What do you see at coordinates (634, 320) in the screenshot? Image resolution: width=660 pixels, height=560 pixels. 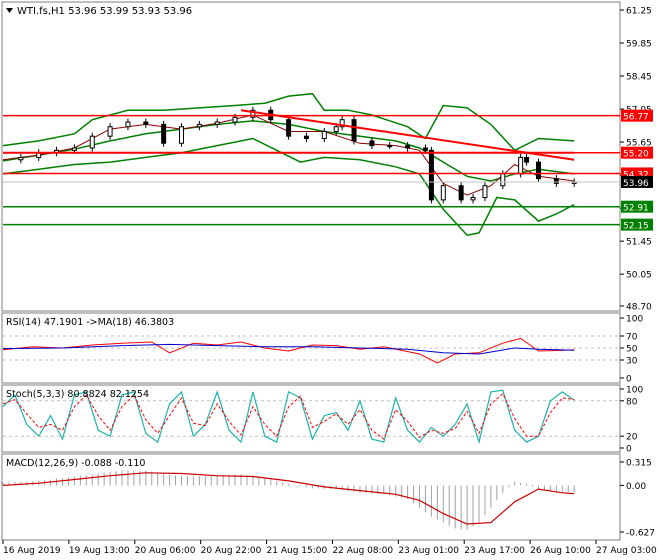 I see `rsi-tick-label: 100` at bounding box center [634, 320].